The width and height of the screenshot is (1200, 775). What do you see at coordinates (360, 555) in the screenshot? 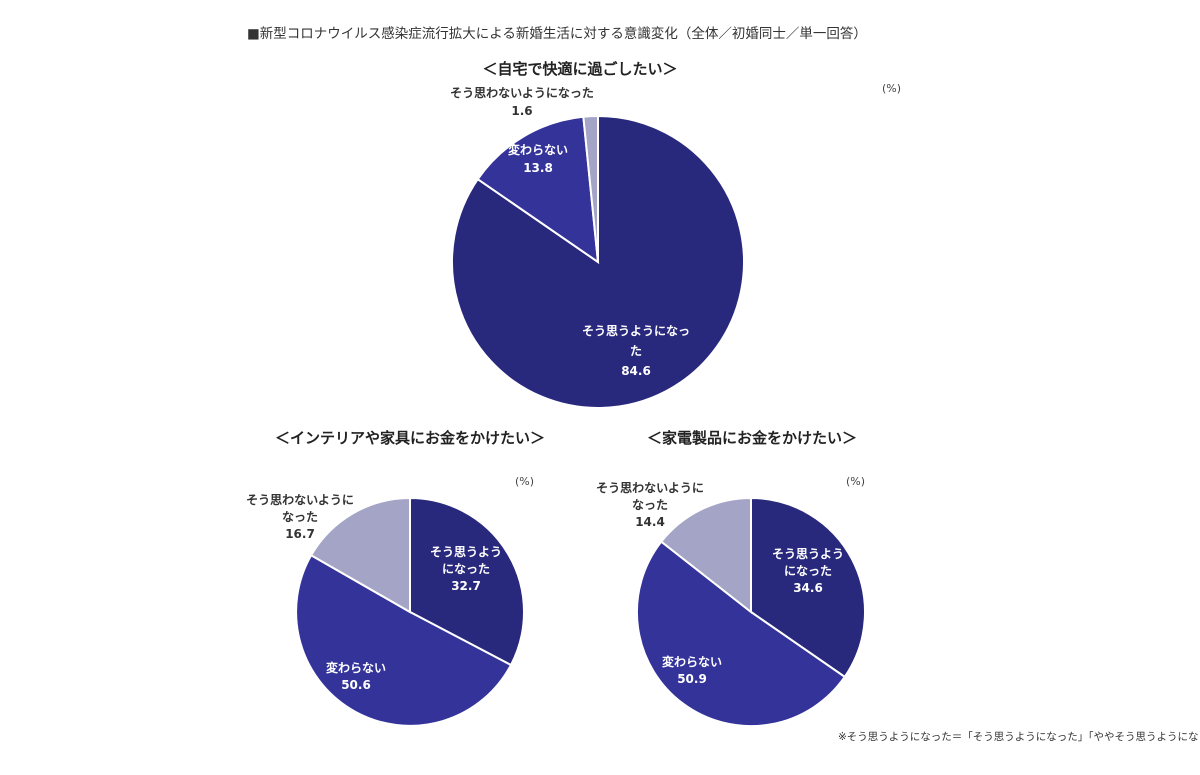
I see `chart-2-slice-decrease` at bounding box center [360, 555].